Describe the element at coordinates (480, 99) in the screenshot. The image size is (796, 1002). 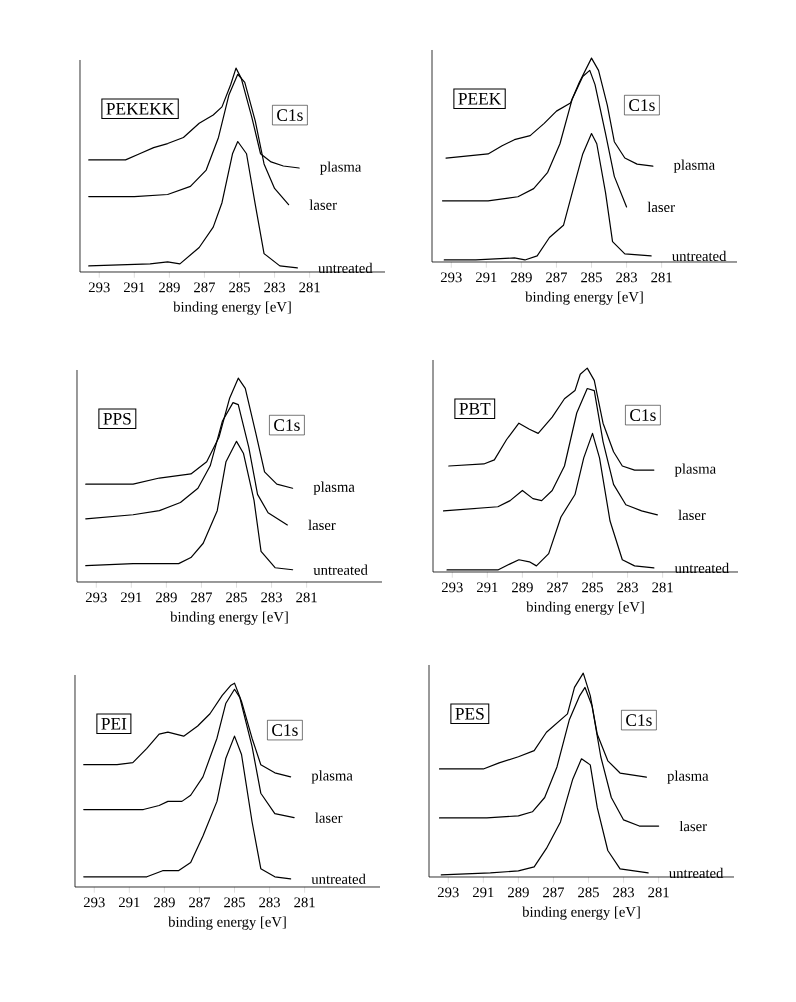
I see `text: PEEK` at that location.